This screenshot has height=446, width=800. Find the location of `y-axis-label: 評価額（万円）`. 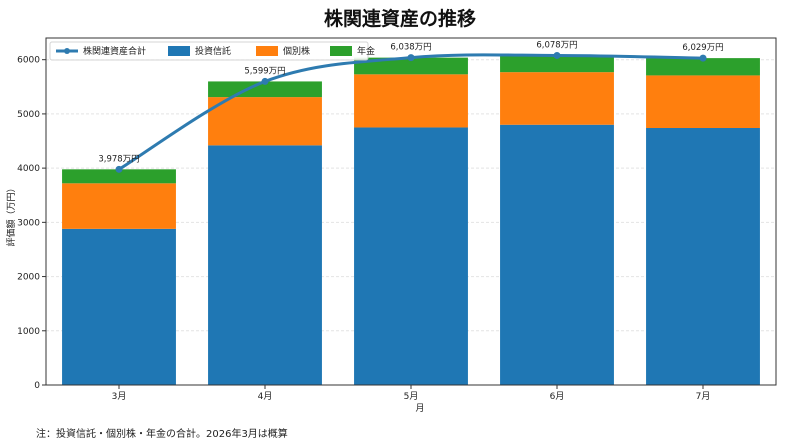

y-axis-label: 評価額（万円） is located at coordinates (11, 214).